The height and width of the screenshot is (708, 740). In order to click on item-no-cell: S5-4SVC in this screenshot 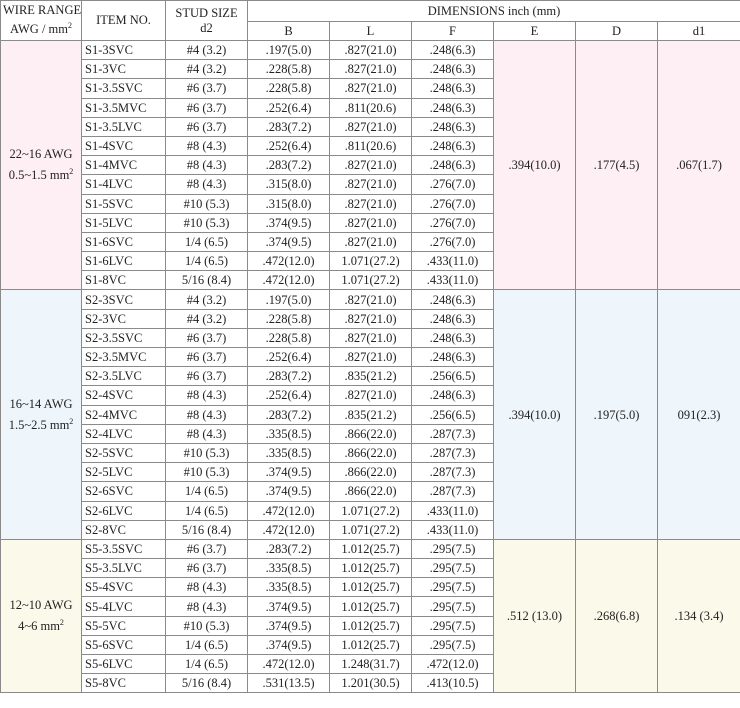, I will do `click(123, 587)`.